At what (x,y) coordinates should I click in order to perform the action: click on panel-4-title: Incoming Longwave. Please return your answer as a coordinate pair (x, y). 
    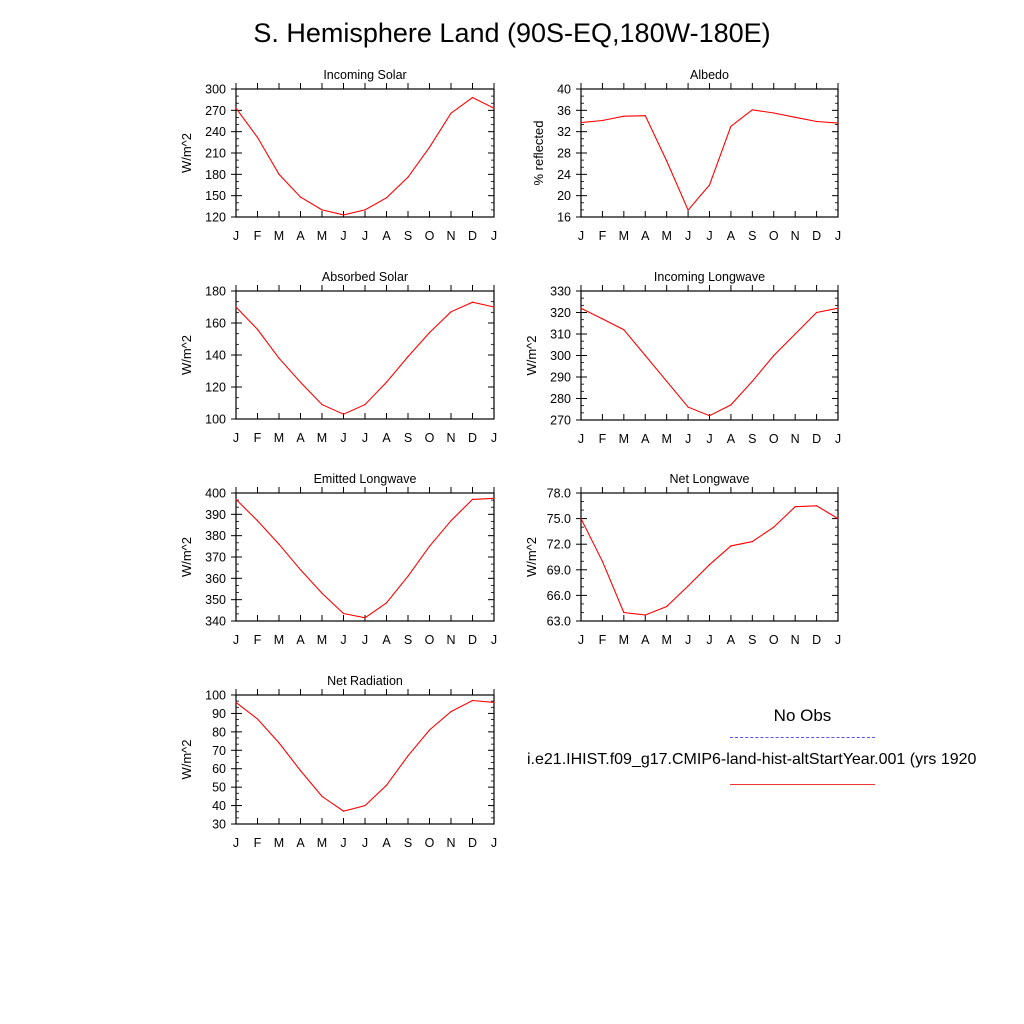
    Looking at the image, I should click on (709, 277).